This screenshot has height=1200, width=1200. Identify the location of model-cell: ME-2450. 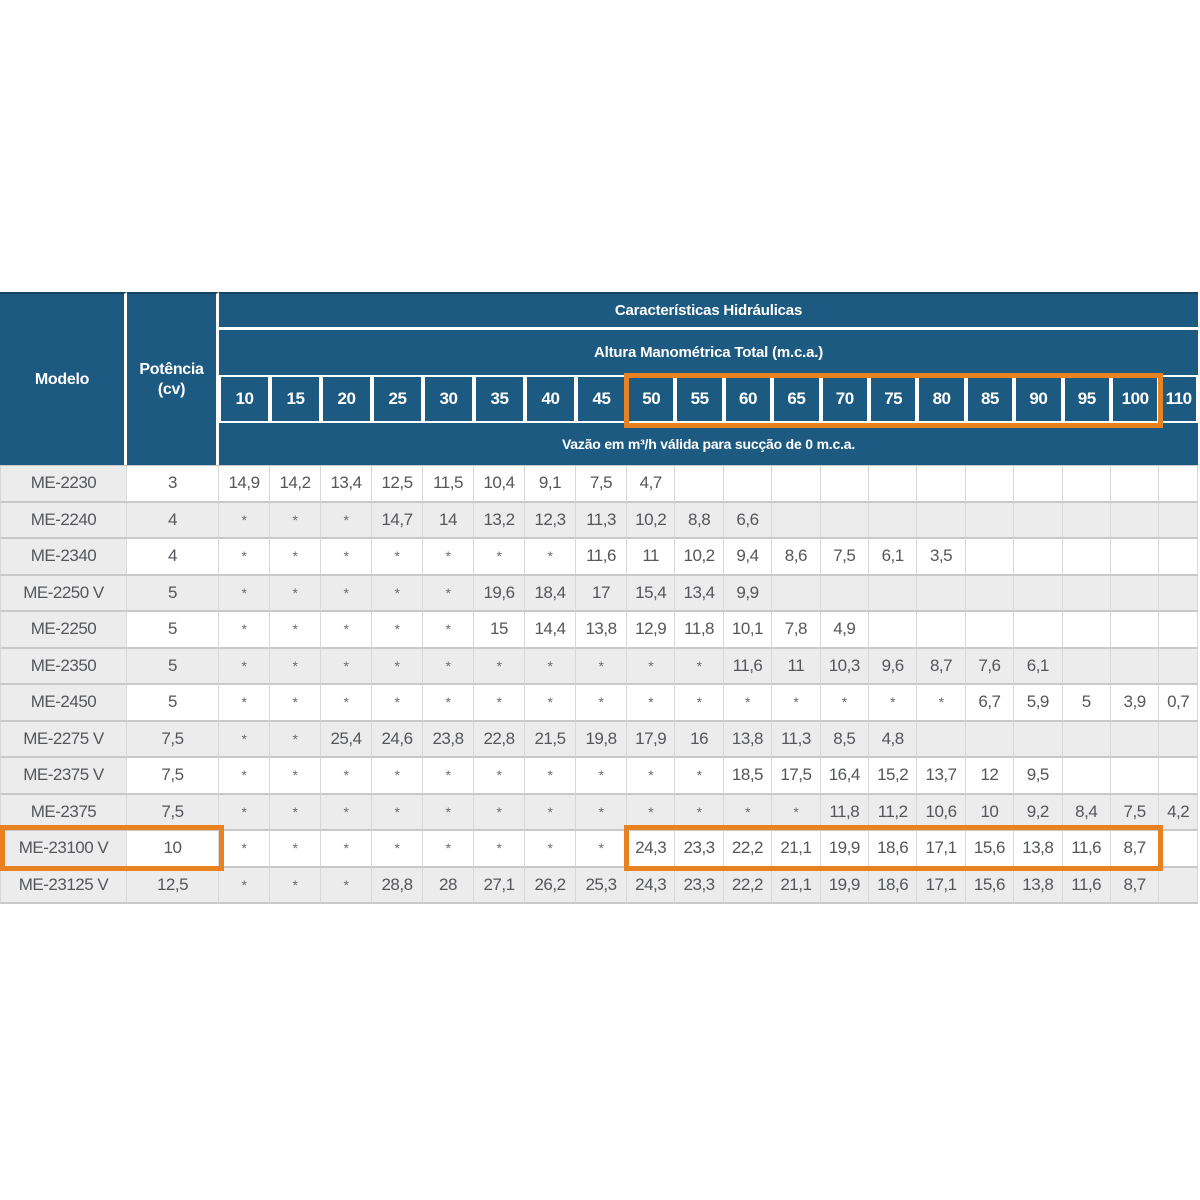
(63, 703).